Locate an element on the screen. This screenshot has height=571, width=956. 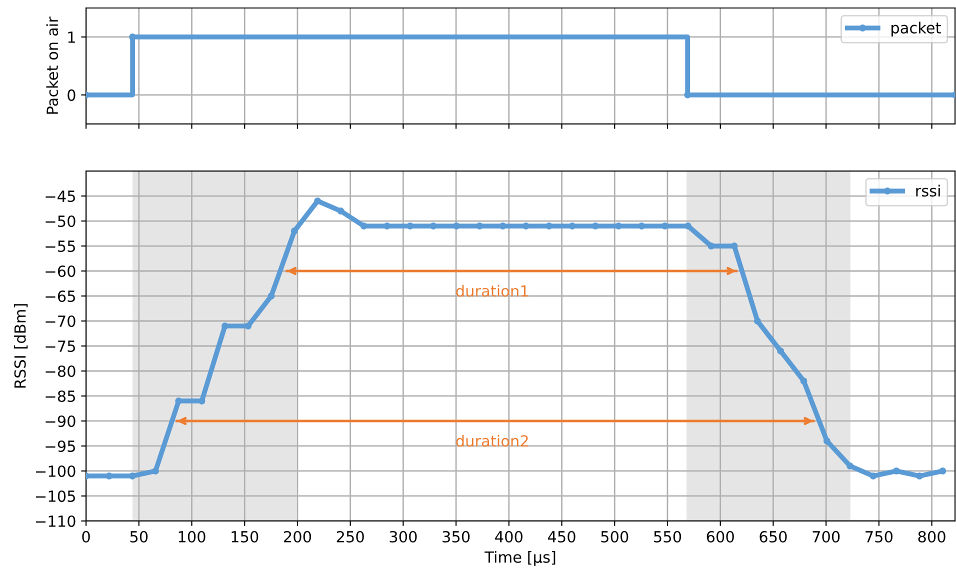
x-tick-label: 200 is located at coordinates (298, 536).